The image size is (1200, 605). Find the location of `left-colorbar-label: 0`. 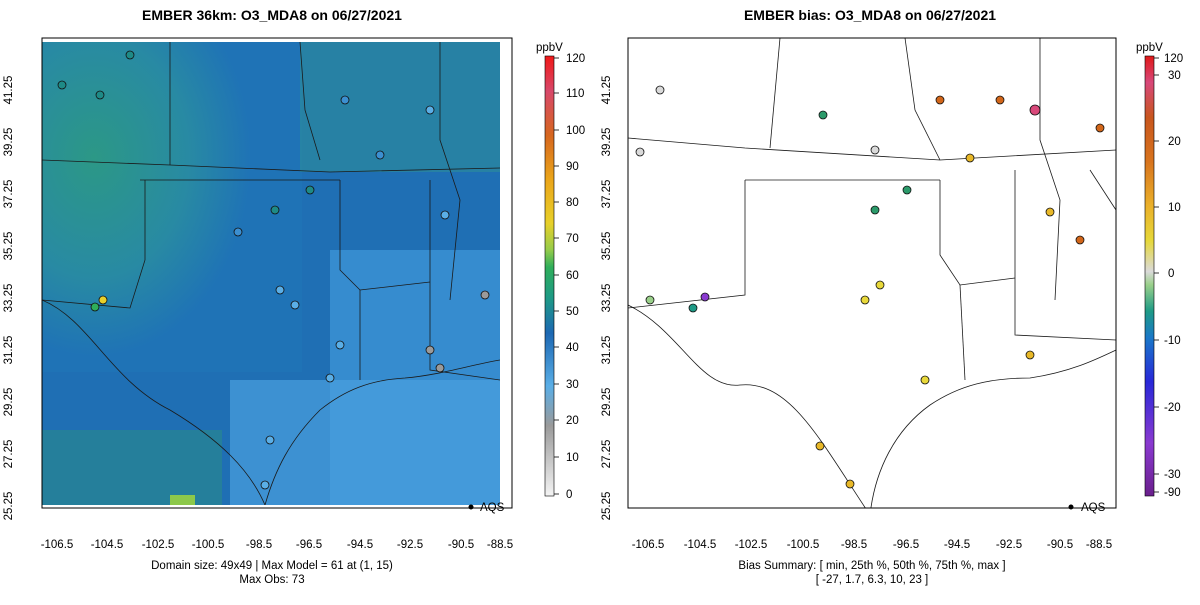

left-colorbar-label: 0 is located at coordinates (569, 495).